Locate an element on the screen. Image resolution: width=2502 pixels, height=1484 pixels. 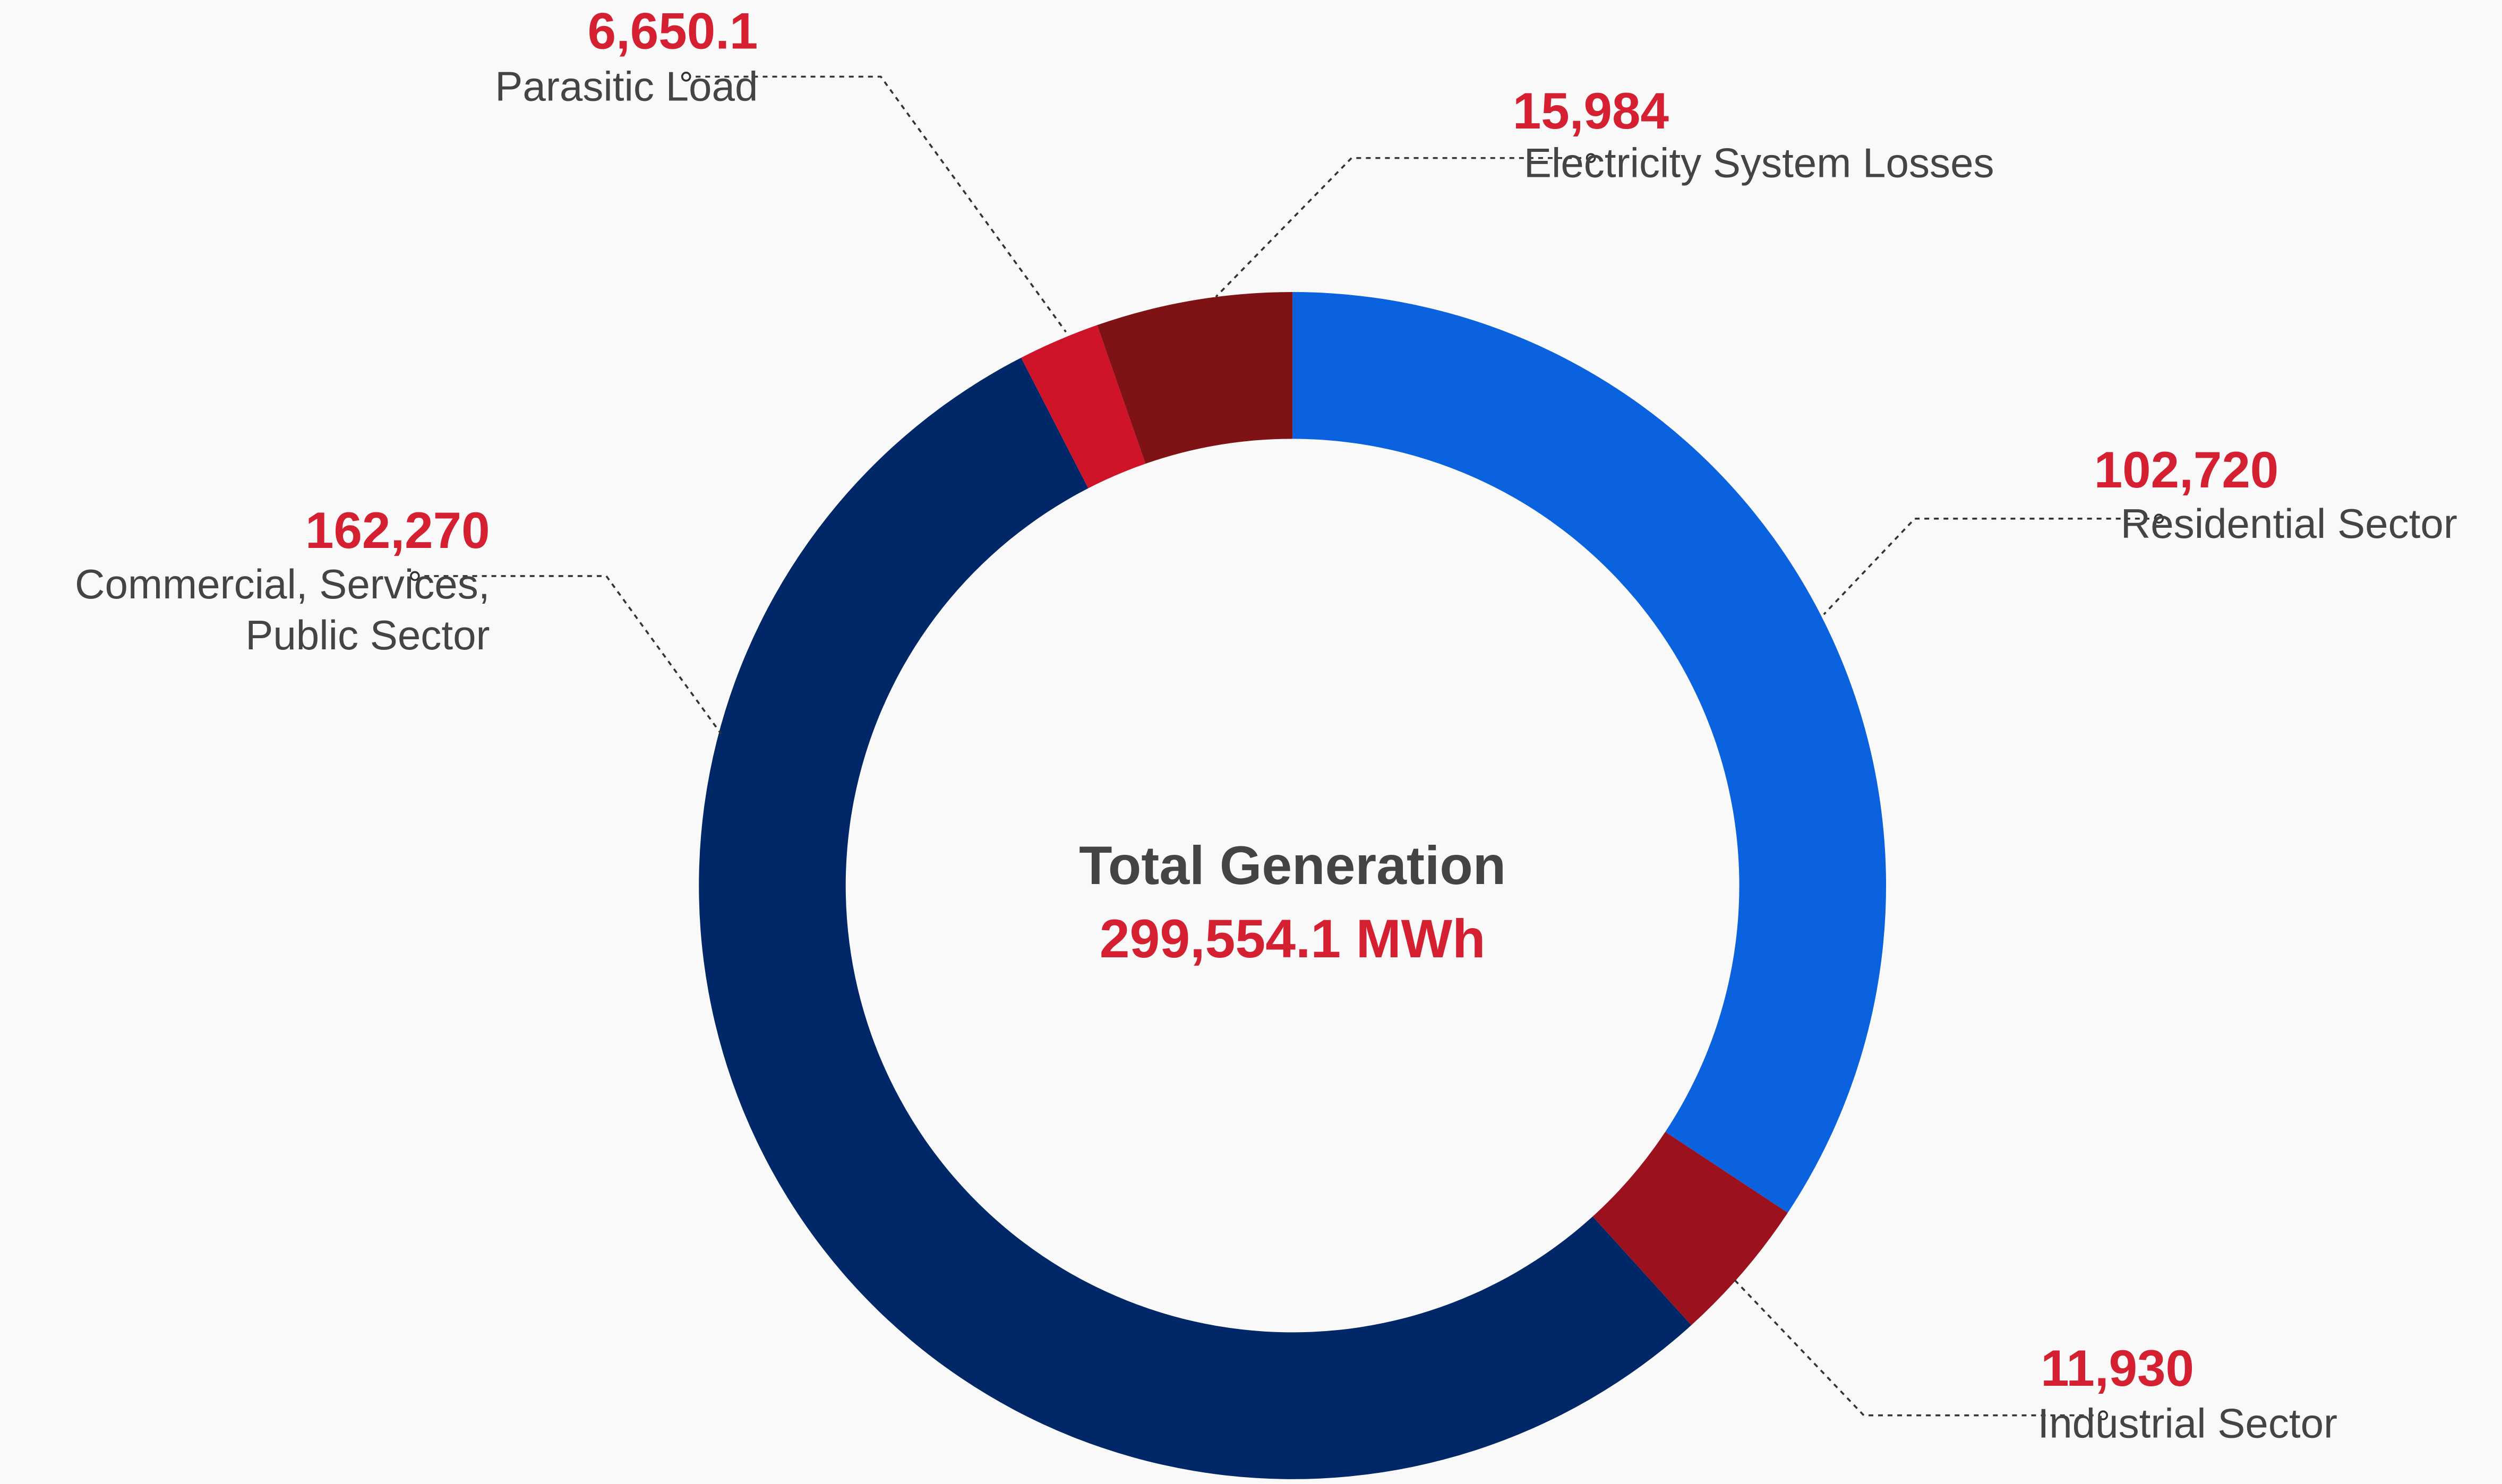
category-label-box: Parasitic Load is located at coordinates (626, 86).